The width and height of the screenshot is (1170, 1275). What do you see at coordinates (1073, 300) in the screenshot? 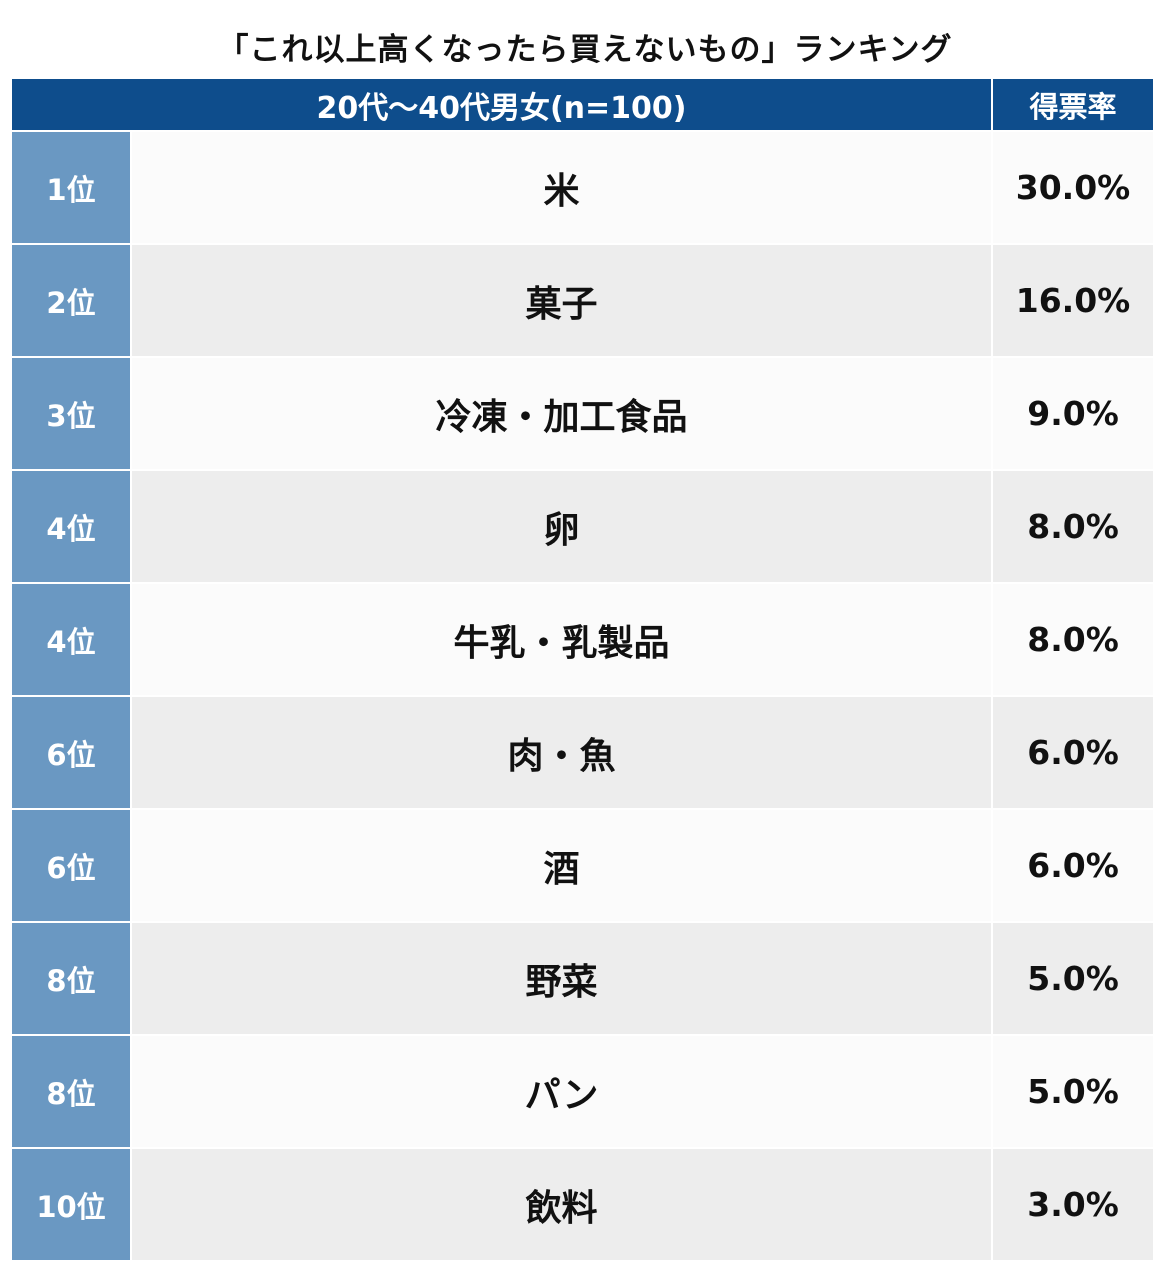
I see `rate-cell: 16.0%` at bounding box center [1073, 300].